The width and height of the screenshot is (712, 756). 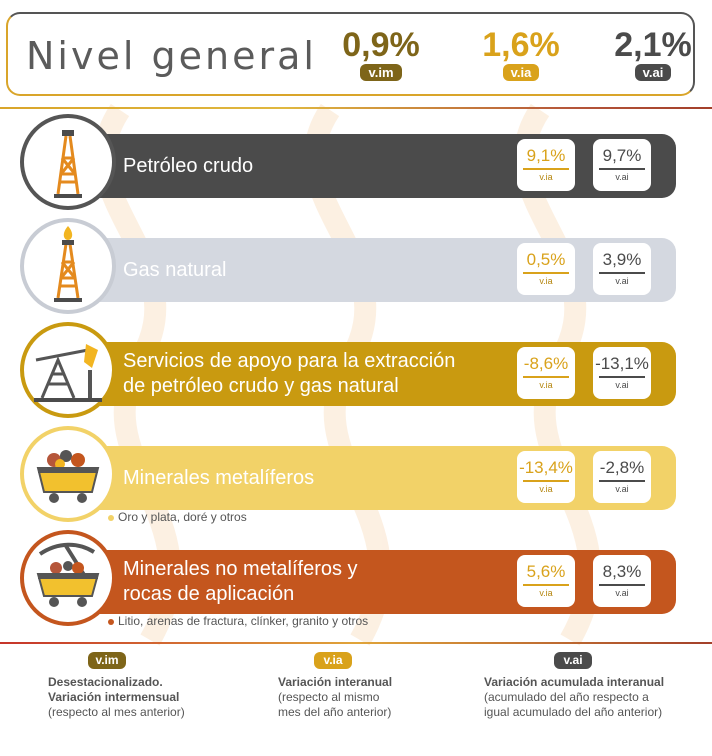 What do you see at coordinates (333, 660) in the screenshot?
I see `legend-via-tag: v.ia` at bounding box center [333, 660].